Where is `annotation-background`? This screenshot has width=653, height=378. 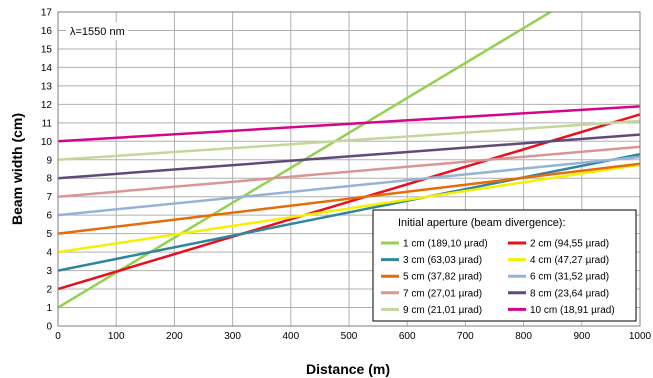
annotation-background is located at coordinates (97, 31).